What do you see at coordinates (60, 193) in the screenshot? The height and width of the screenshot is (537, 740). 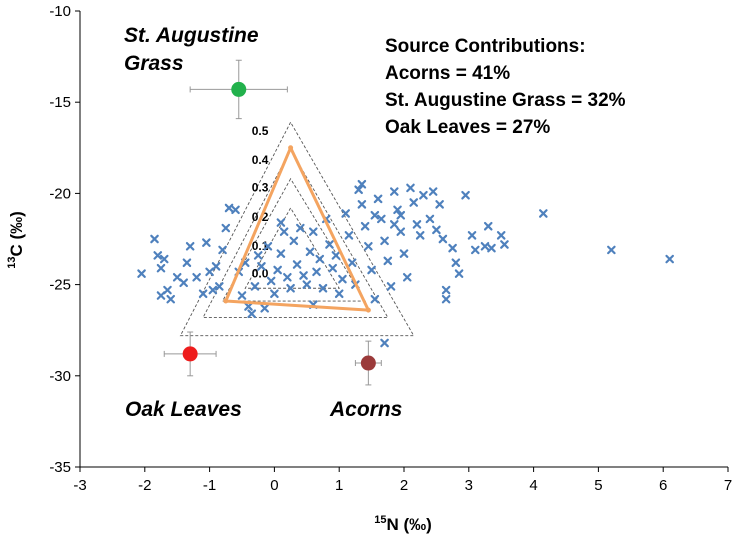 I see `y-tick-label: -20` at bounding box center [60, 193].